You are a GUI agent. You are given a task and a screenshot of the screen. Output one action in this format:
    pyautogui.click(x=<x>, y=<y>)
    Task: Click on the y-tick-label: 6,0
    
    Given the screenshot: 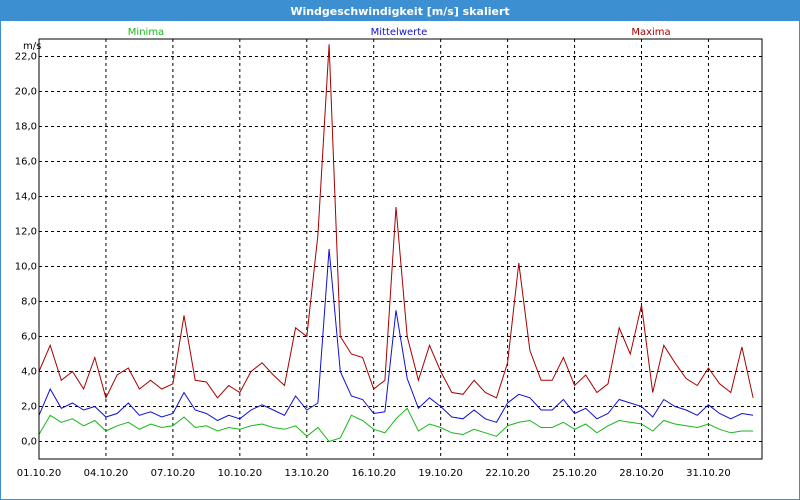 What is the action you would take?
    pyautogui.click(x=29, y=337)
    